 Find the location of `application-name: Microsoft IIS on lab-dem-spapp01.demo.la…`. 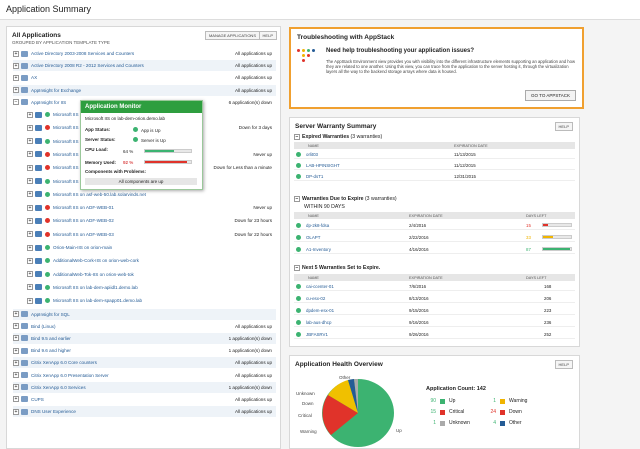

application-name: Microsoft IIS on lab-dem-spapp01.demo.la… is located at coordinates (98, 301).